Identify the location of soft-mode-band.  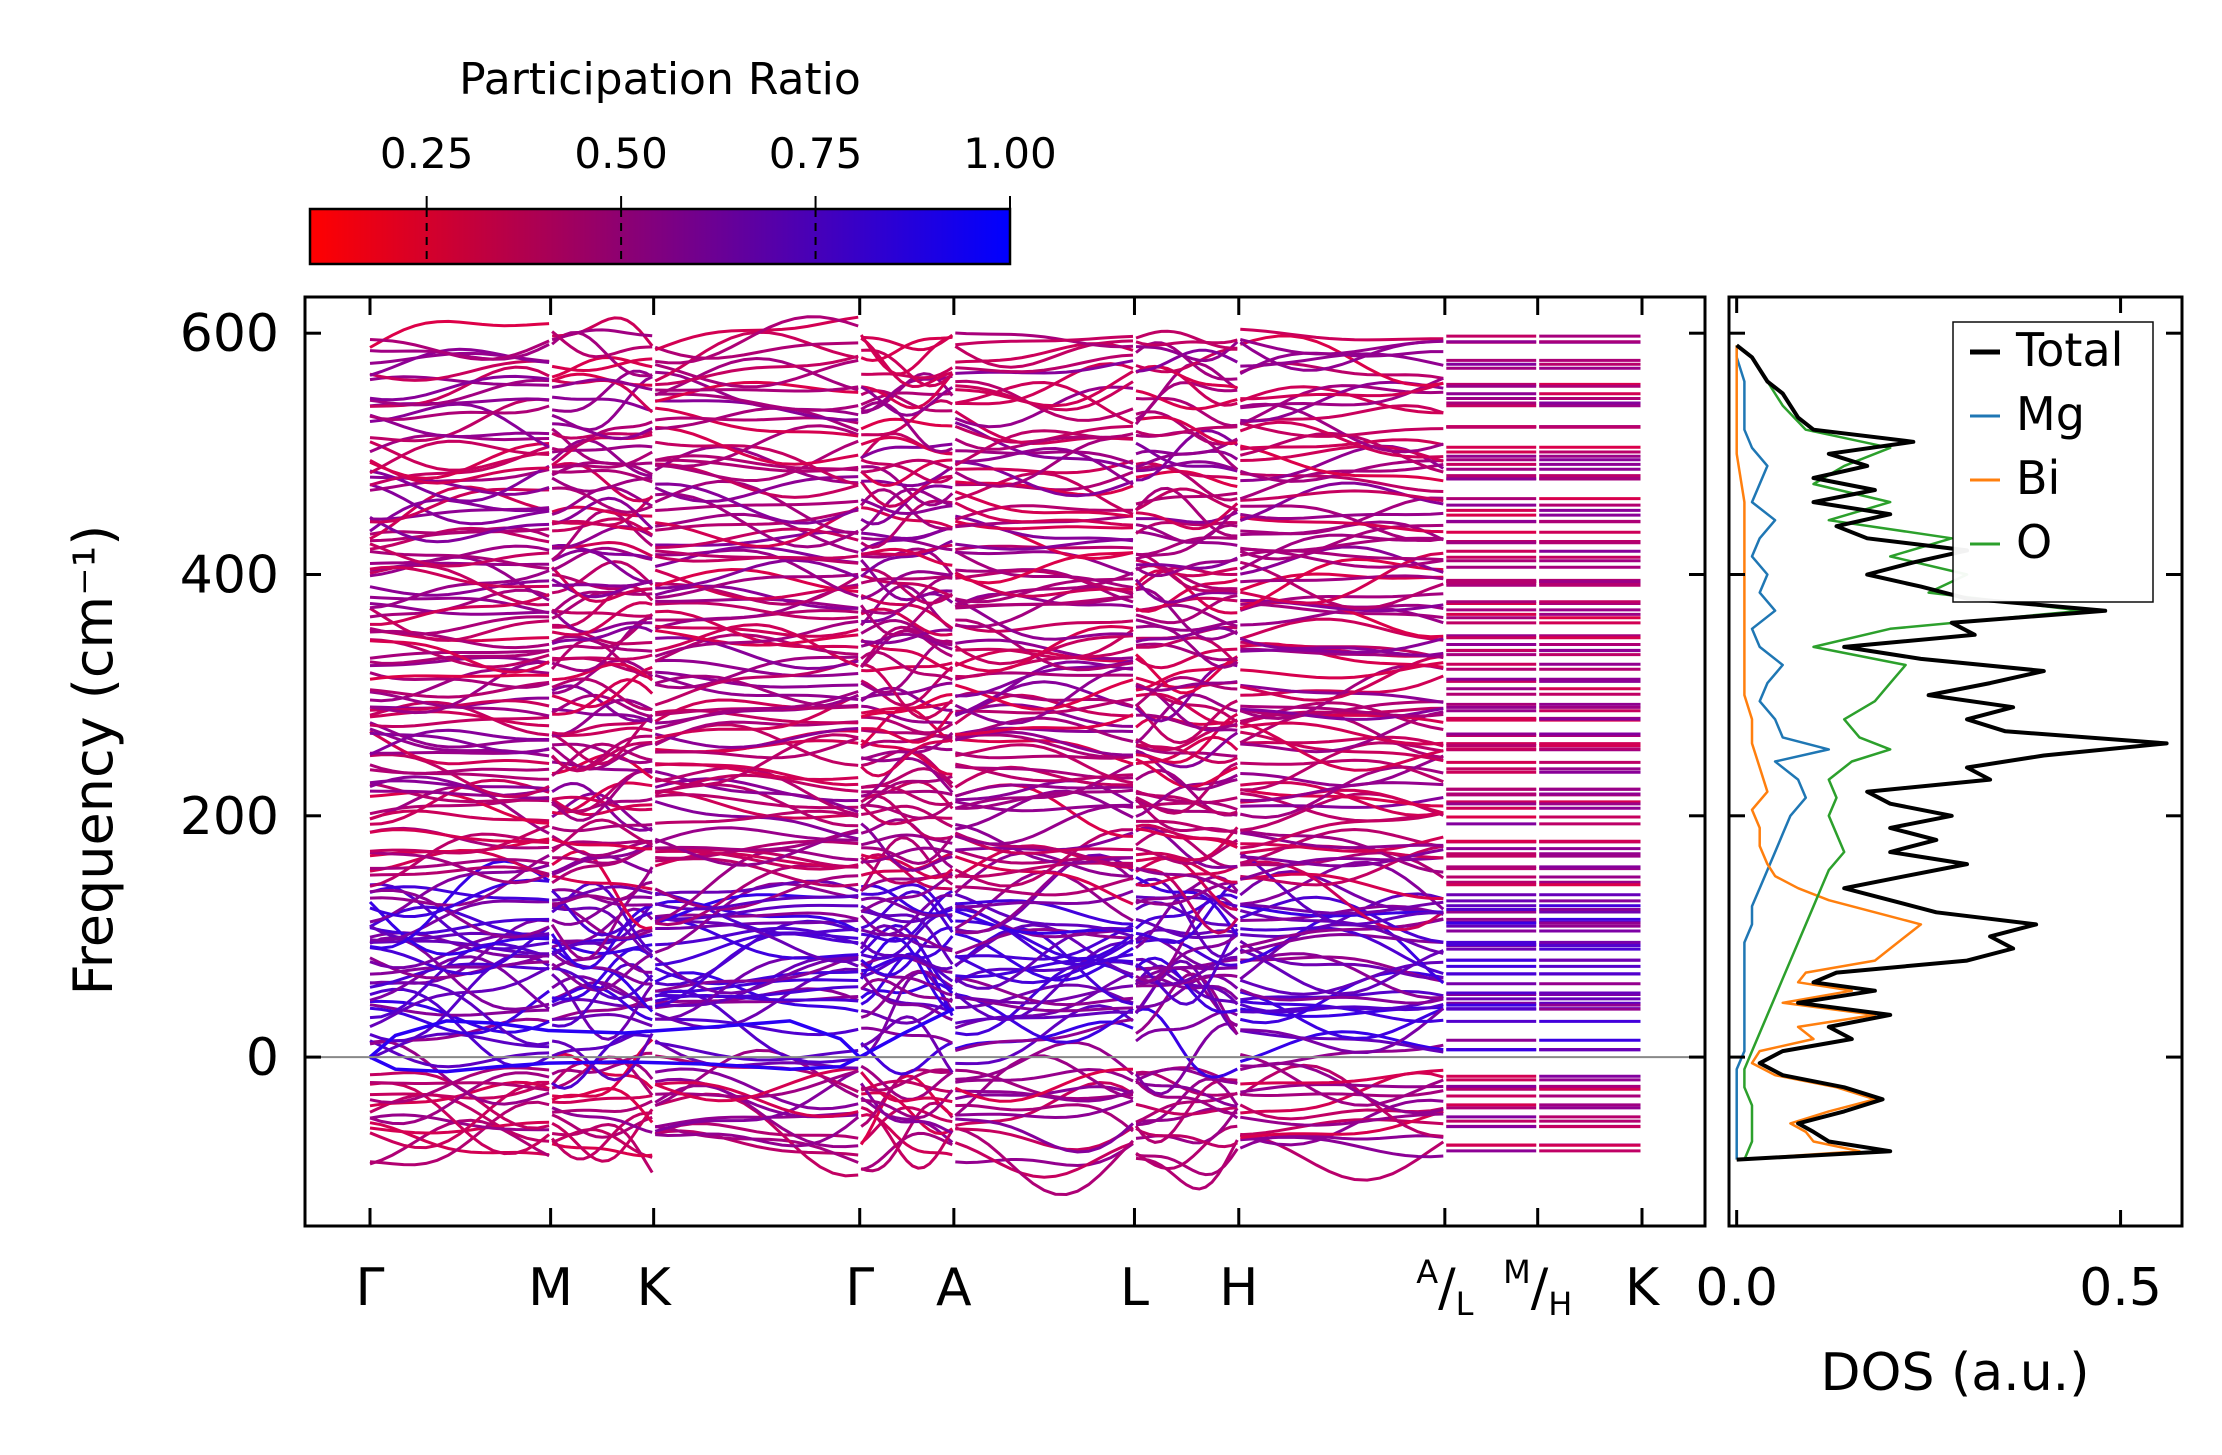
(615, 1064).